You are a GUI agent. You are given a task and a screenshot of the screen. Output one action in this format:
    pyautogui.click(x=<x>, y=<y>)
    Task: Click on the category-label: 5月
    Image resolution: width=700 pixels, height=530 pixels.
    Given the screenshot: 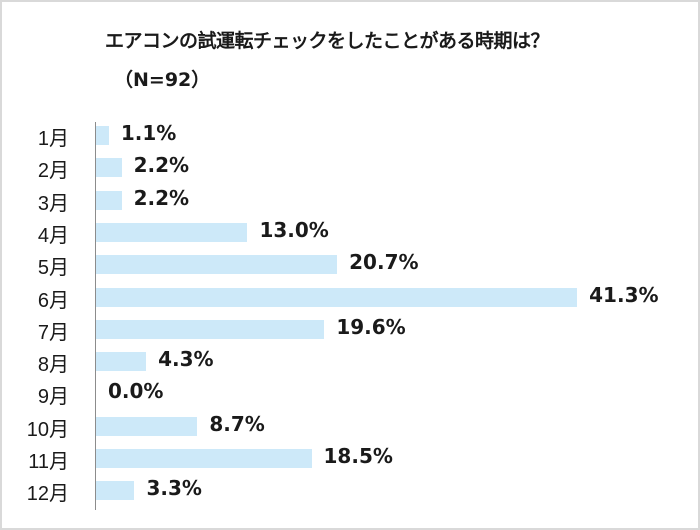 What is the action you would take?
    pyautogui.click(x=53, y=268)
    